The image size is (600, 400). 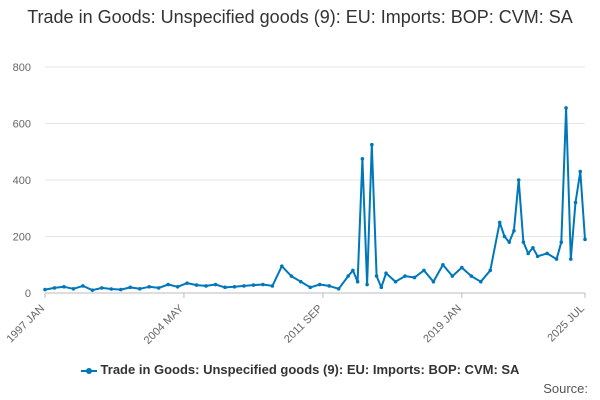 What do you see at coordinates (22, 68) in the screenshot?
I see `y-tick-label: 800` at bounding box center [22, 68].